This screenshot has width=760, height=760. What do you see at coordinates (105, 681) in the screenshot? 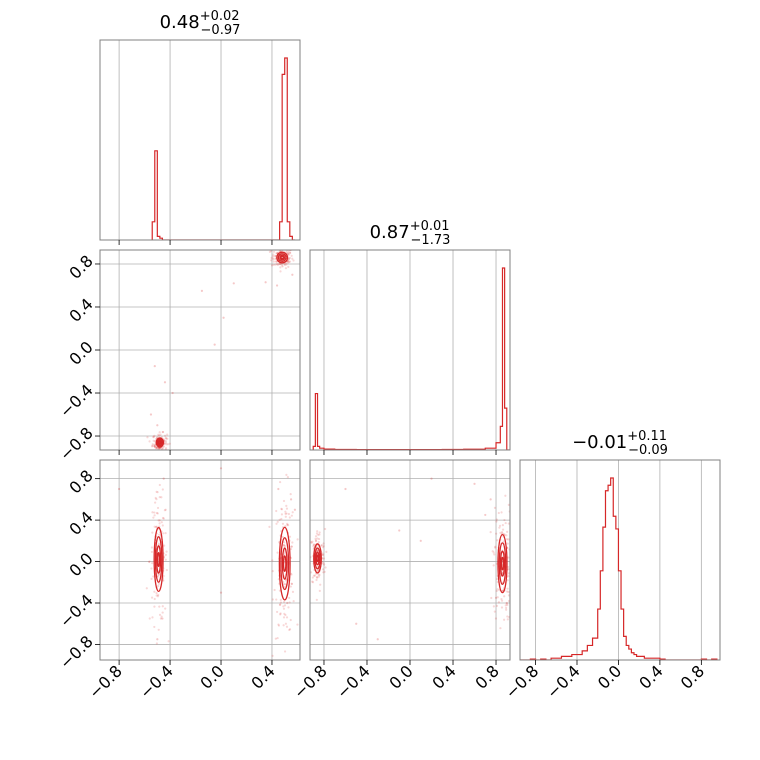
I see `x-tick-label: −0.8` at bounding box center [105, 681].